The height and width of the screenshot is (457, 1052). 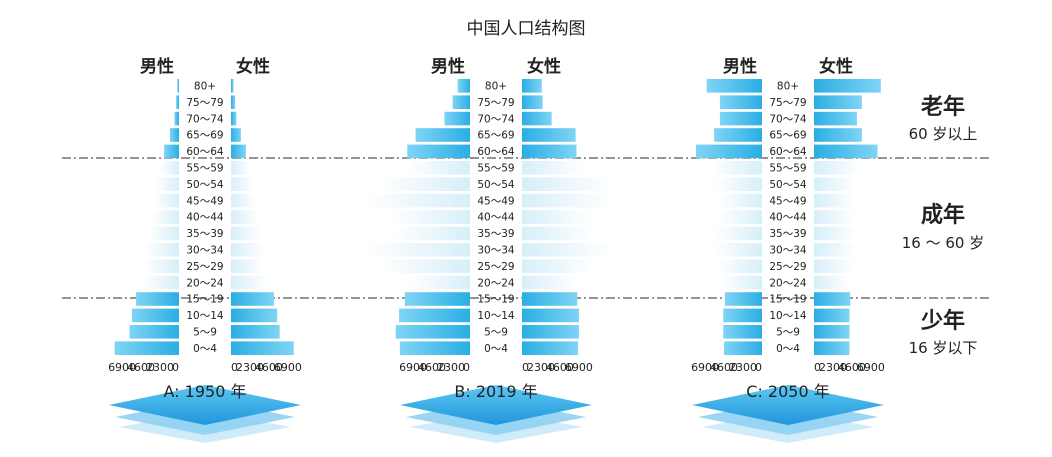 I want to click on pyramid-year-label: B: 2019 年, so click(x=495, y=391).